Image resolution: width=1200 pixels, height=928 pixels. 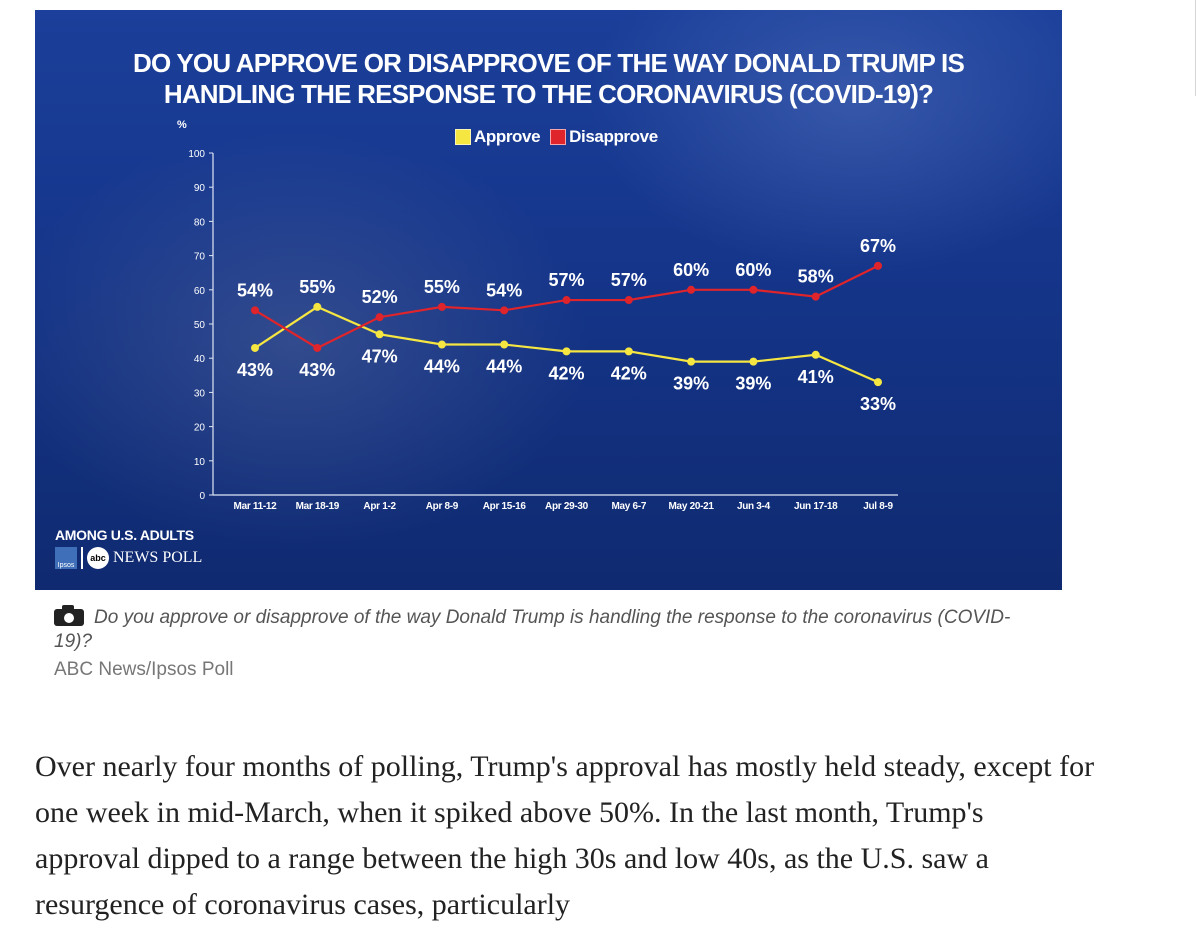 I want to click on data-label-approve: 47%, so click(x=380, y=356).